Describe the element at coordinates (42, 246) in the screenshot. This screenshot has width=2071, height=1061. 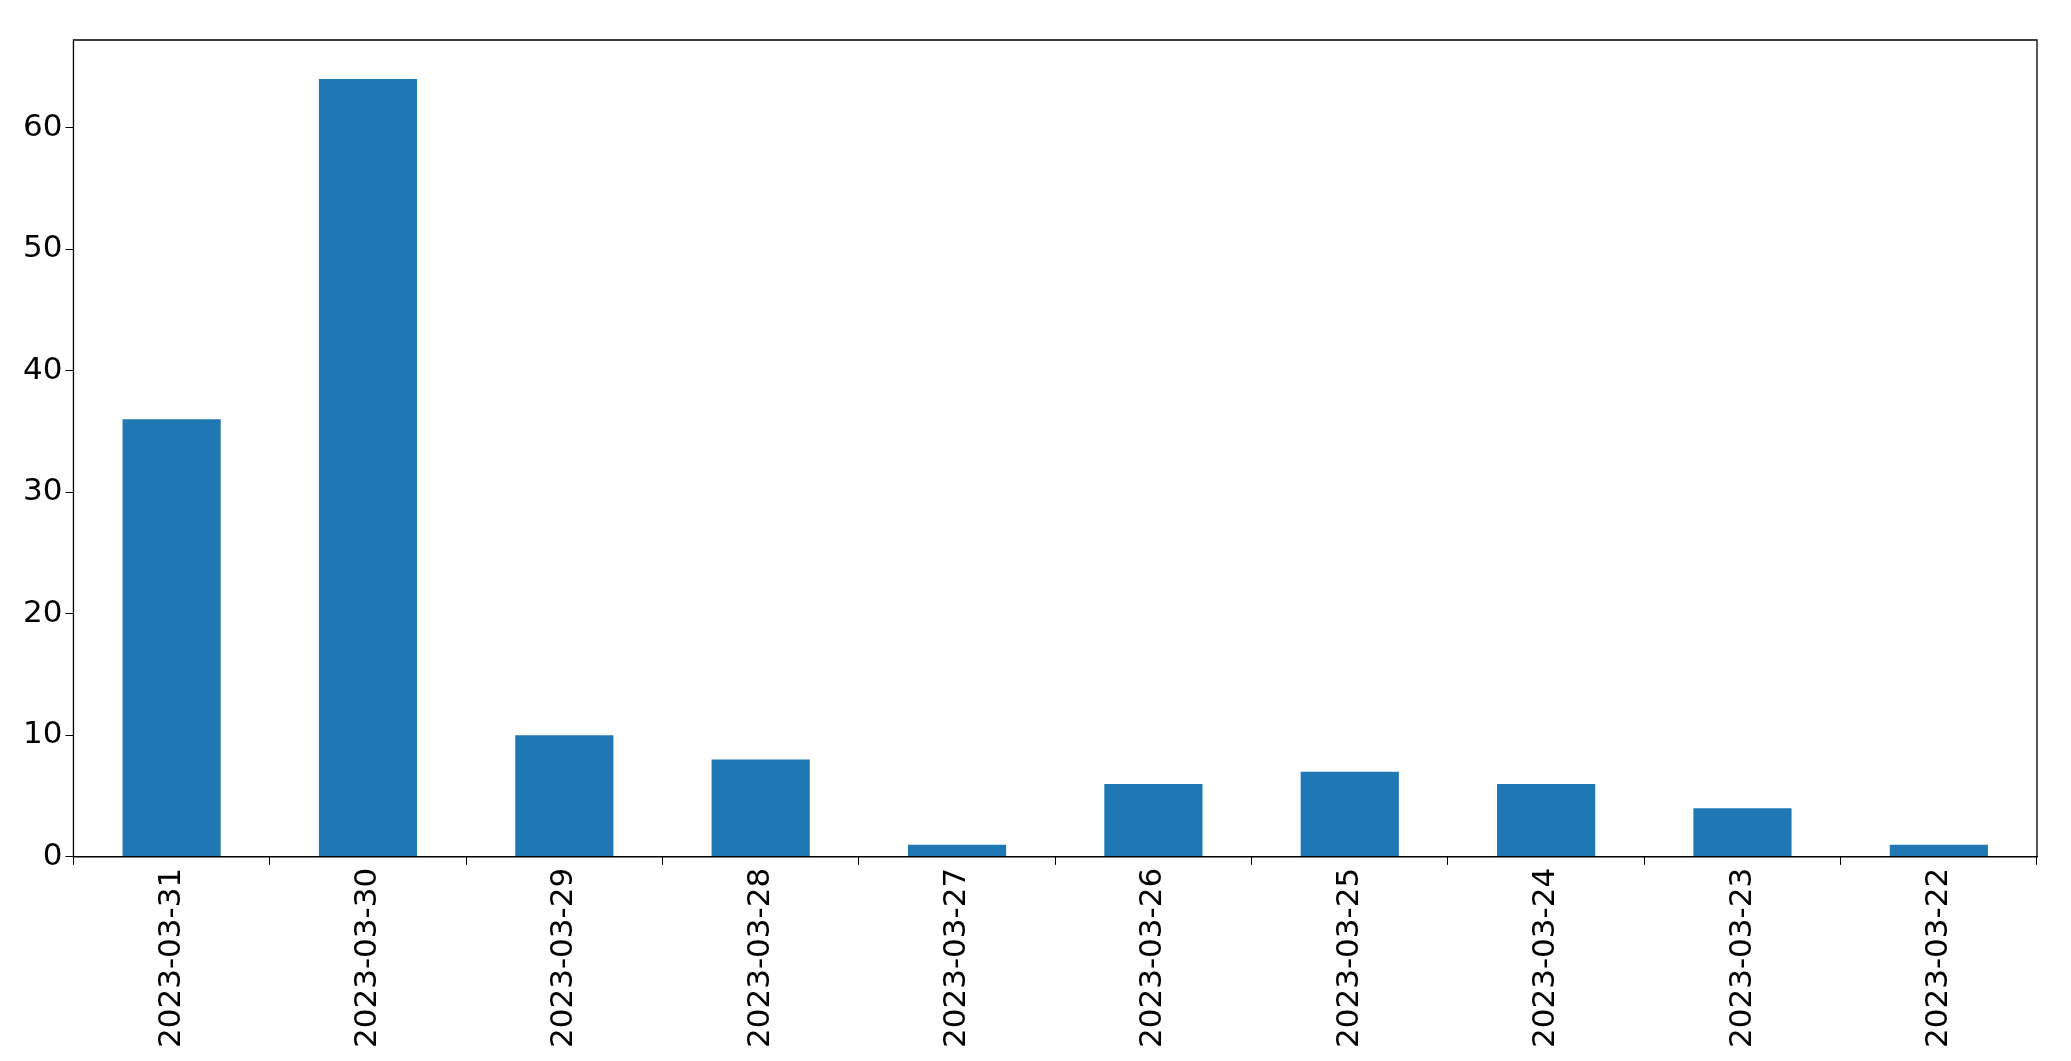
I see `y-tick-label: 50` at that location.